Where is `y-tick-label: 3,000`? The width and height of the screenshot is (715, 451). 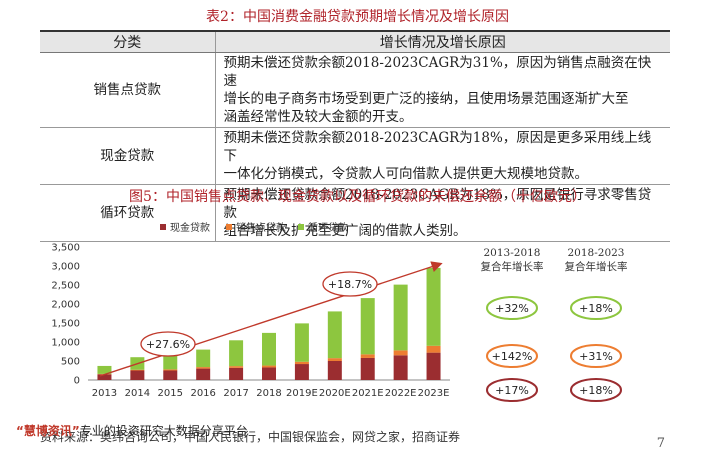 y-tick-label: 3,000 is located at coordinates (65, 267).